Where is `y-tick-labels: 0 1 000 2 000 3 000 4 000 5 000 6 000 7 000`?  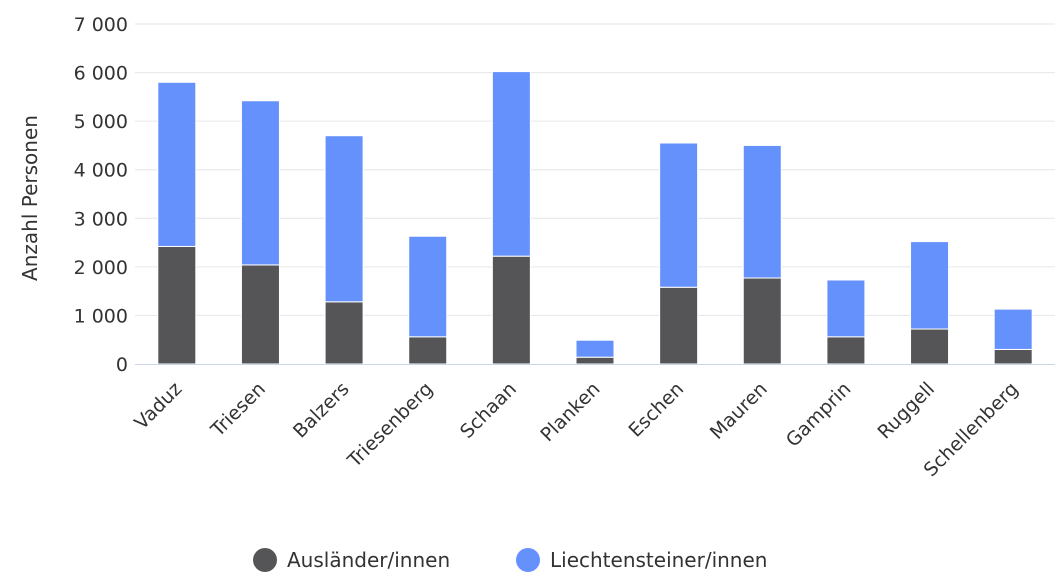 y-tick-labels: 0 1 000 2 000 3 000 4 000 5 000 6 000 7 000 is located at coordinates (101, 195).